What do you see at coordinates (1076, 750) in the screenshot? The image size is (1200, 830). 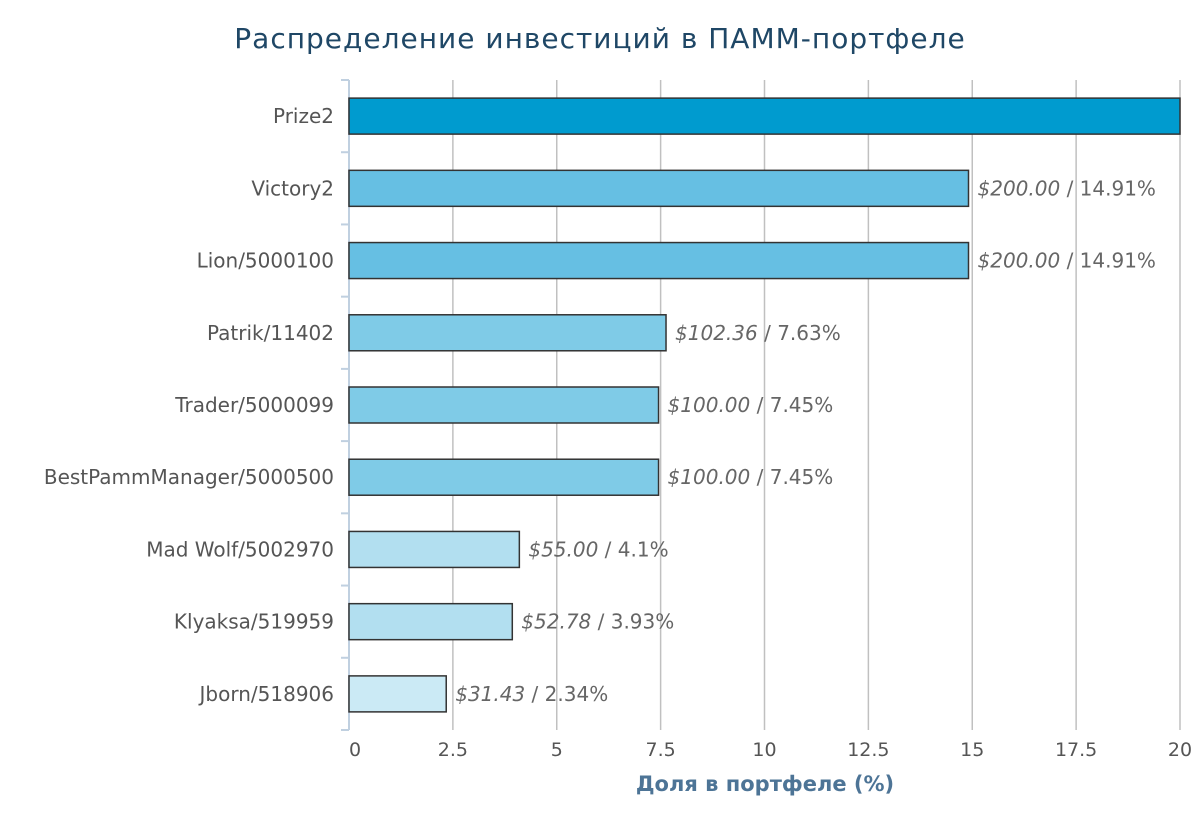 I see `x-tick-label: 17.5` at bounding box center [1076, 750].